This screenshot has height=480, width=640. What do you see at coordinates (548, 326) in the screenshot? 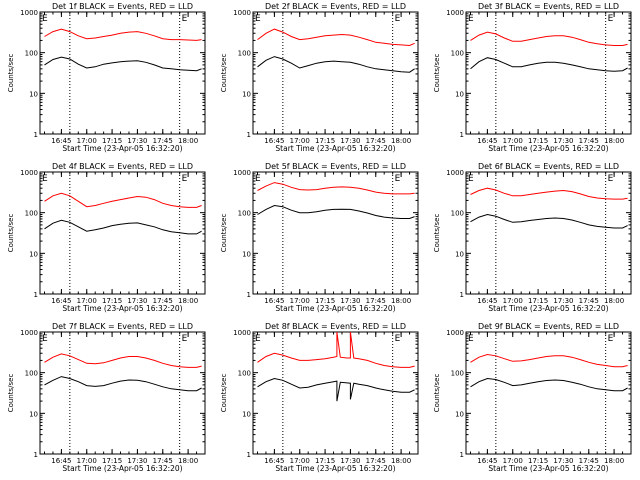
I see `panel-title: Det 9f BLACK = Events, RED = LLD` at bounding box center [548, 326].